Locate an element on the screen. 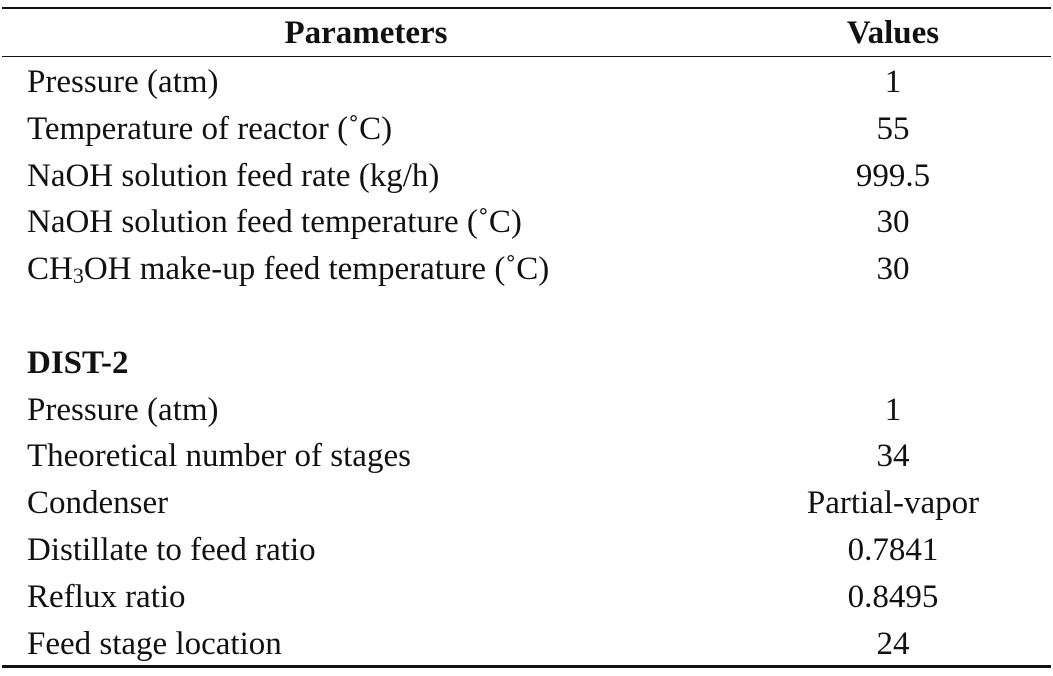 This screenshot has width=1053, height=676. parameter: Temperature of reactor (˚C) is located at coordinates (210, 128).